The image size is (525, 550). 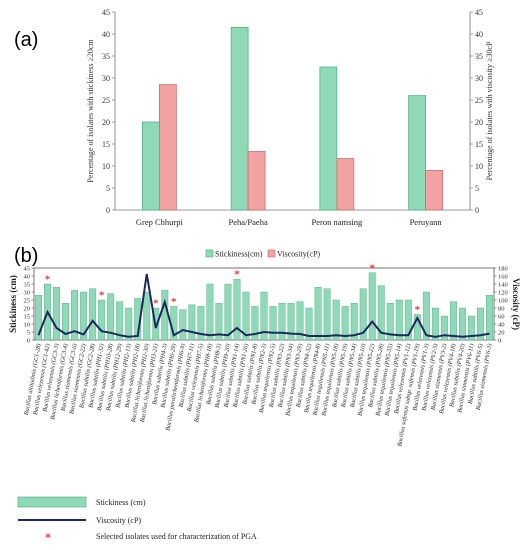 What do you see at coordinates (271, 253) in the screenshot?
I see `b-top-legend-swatch-viscosity` at bounding box center [271, 253].